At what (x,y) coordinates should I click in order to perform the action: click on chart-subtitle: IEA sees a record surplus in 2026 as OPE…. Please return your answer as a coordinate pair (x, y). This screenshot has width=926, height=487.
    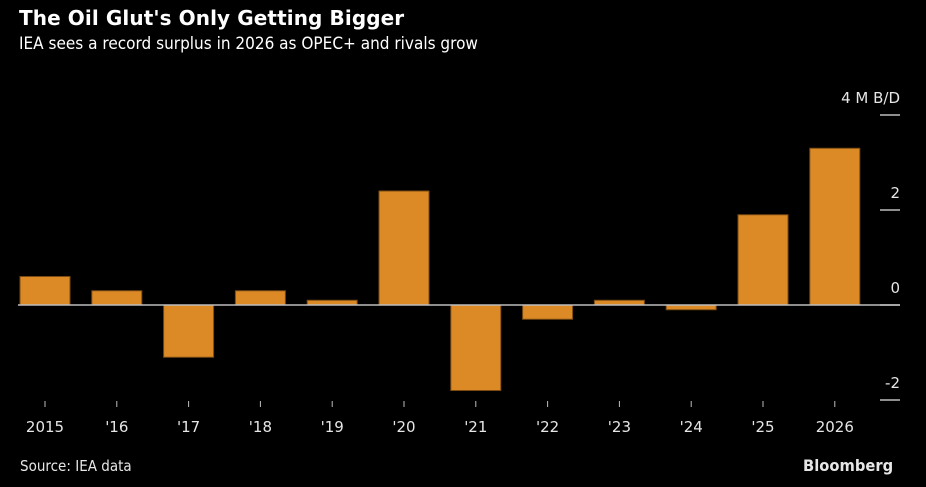
    Looking at the image, I should click on (248, 44).